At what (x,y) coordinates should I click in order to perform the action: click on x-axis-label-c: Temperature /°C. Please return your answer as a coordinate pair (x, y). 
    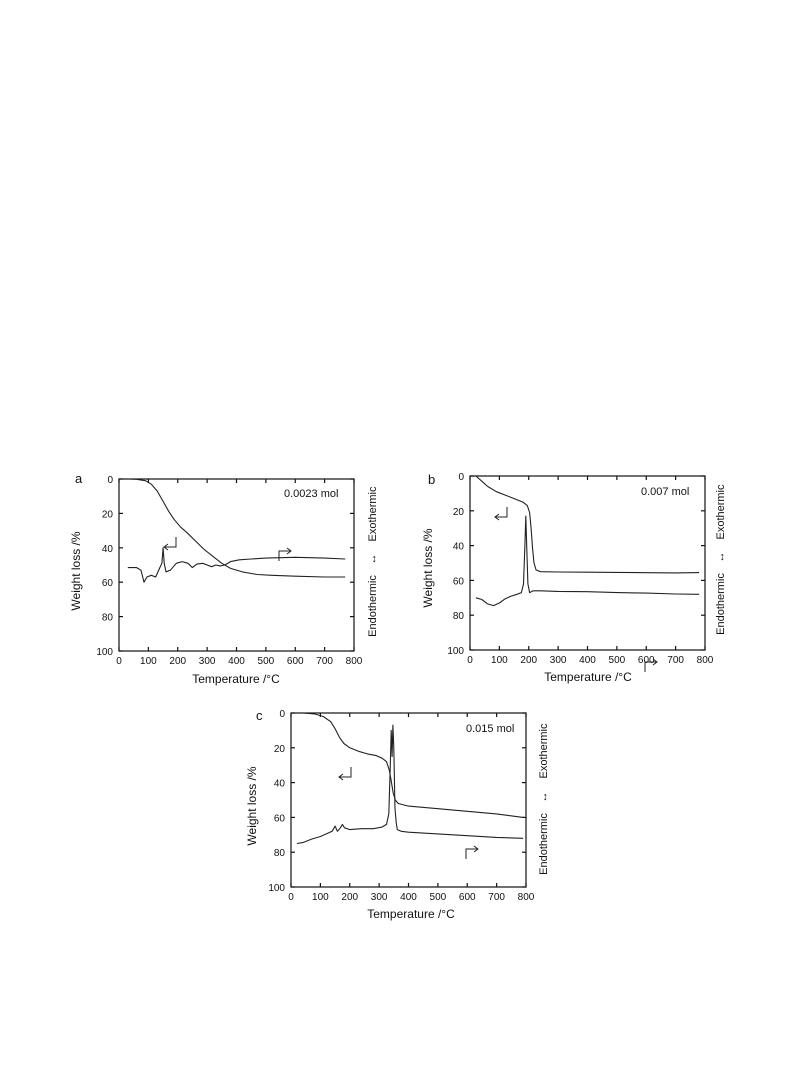
    Looking at the image, I should click on (411, 914).